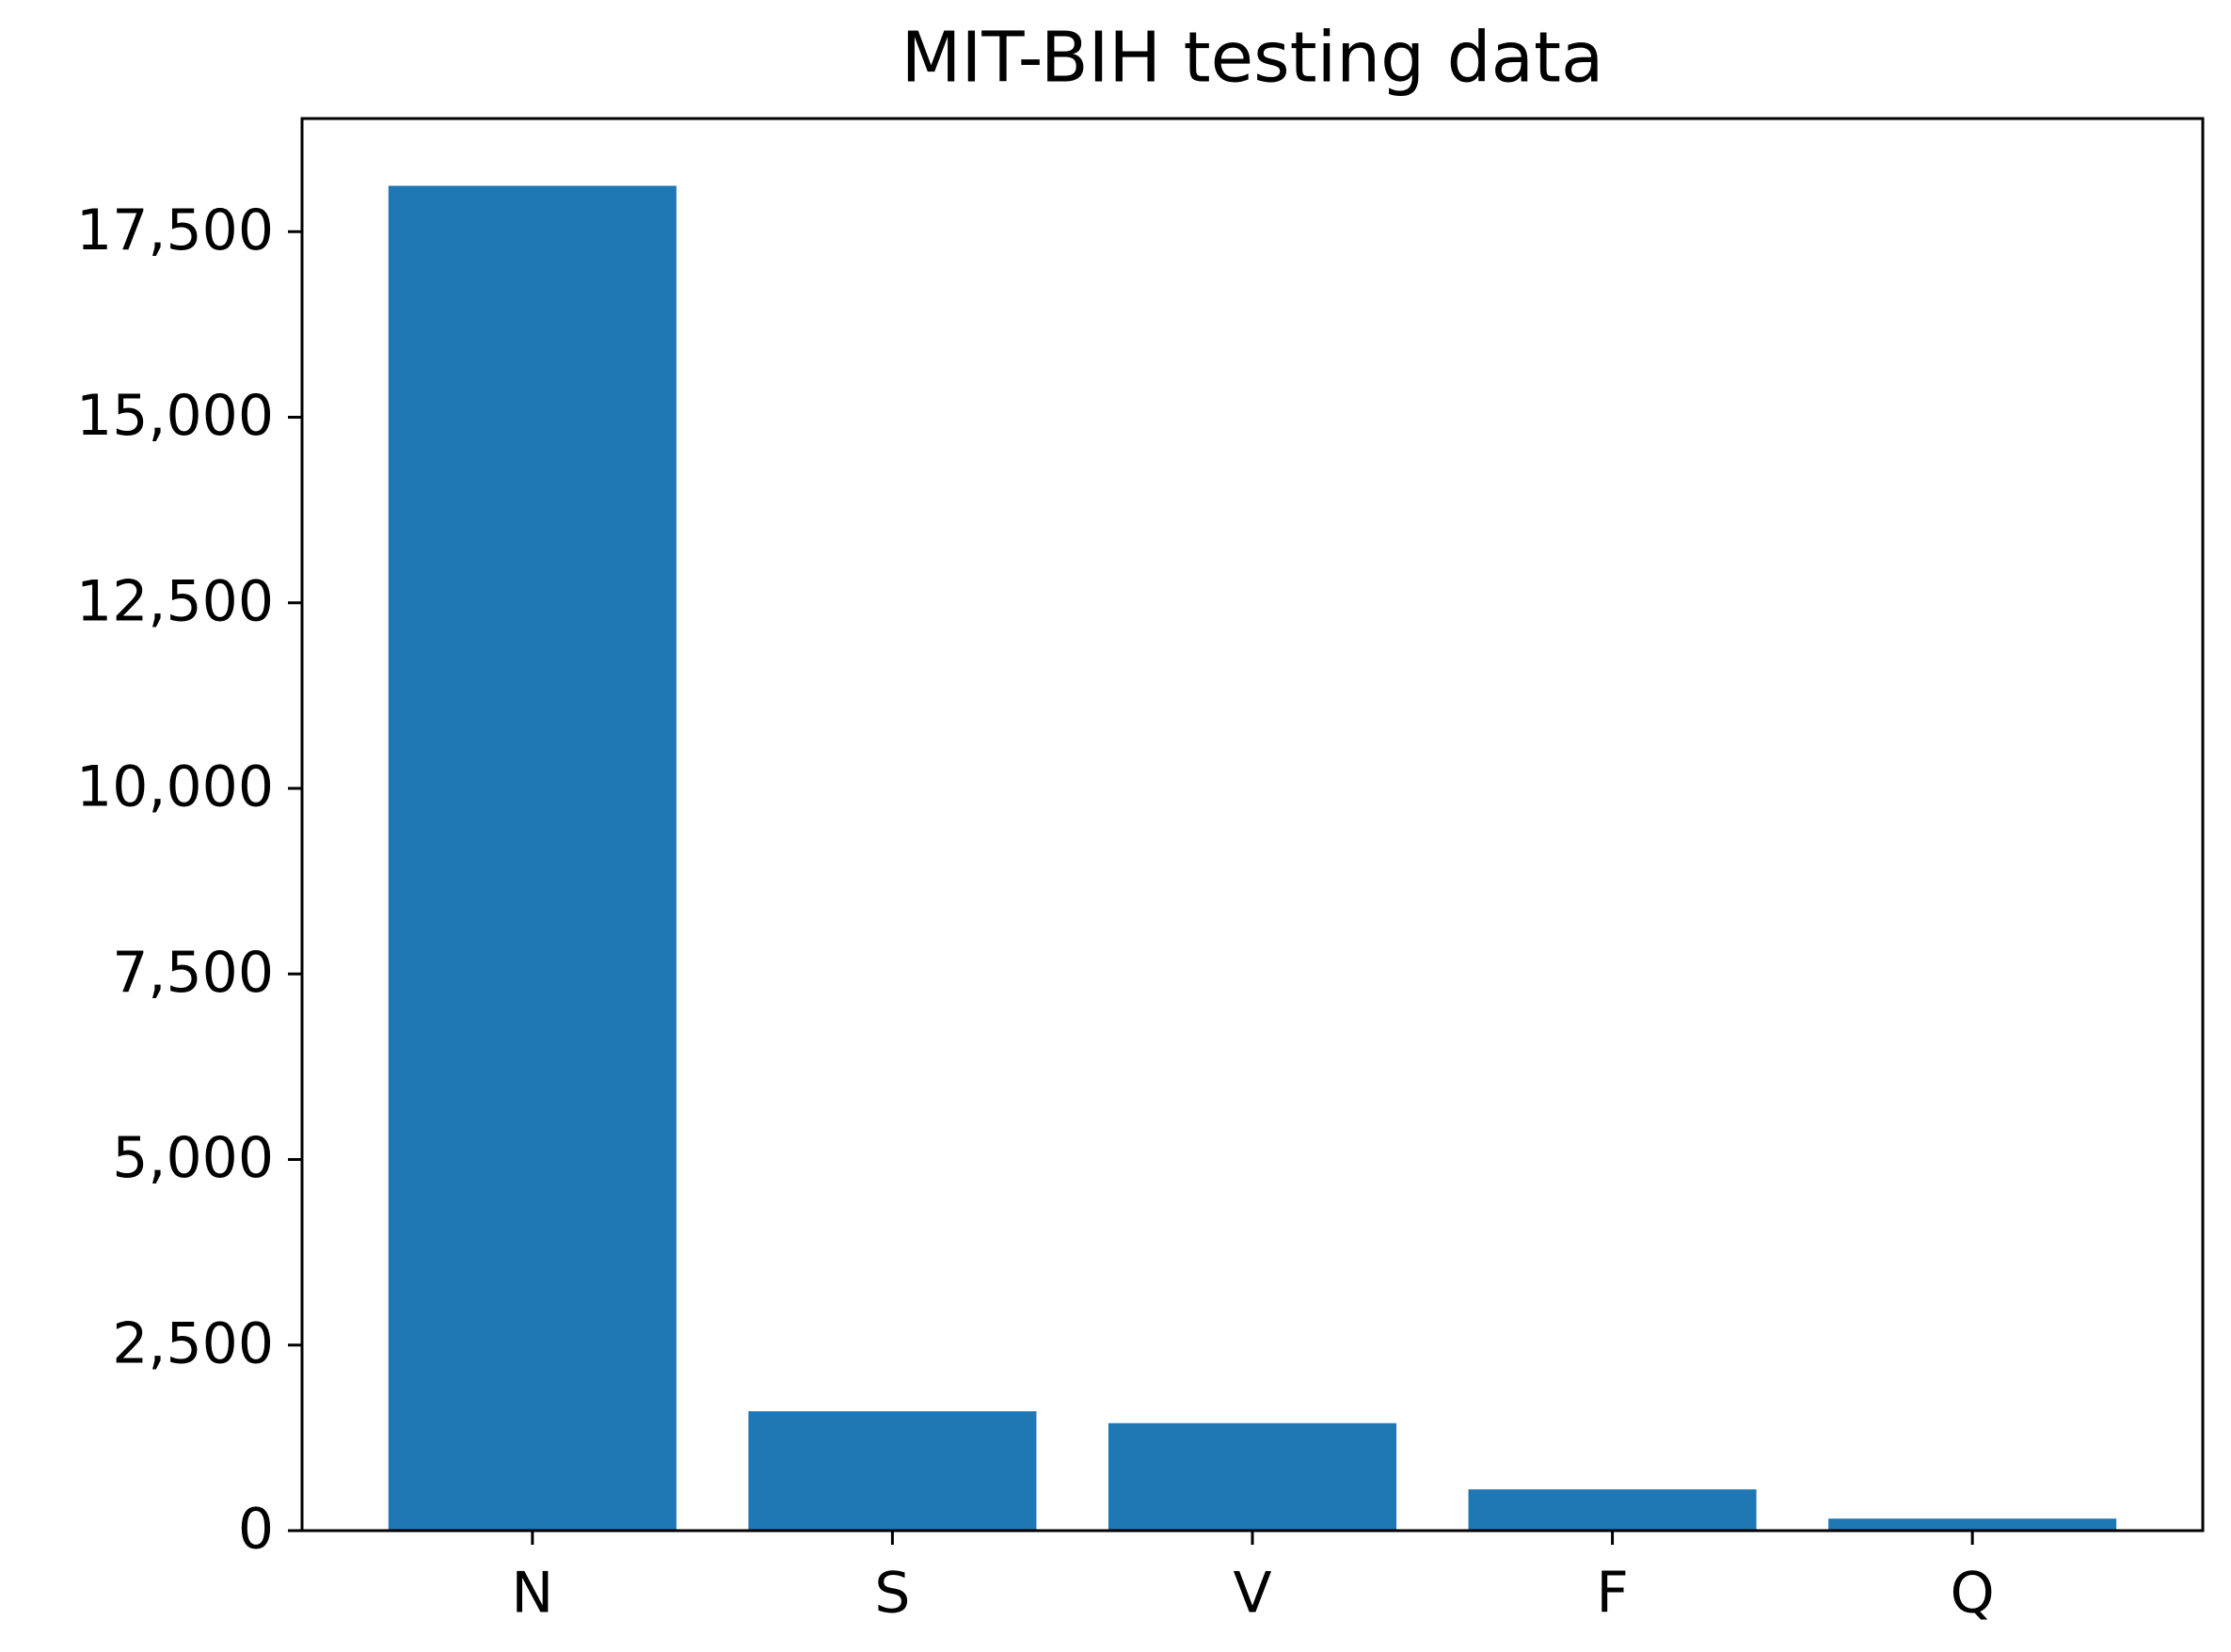  I want to click on x-tick-label: Q, so click(1973, 1594).